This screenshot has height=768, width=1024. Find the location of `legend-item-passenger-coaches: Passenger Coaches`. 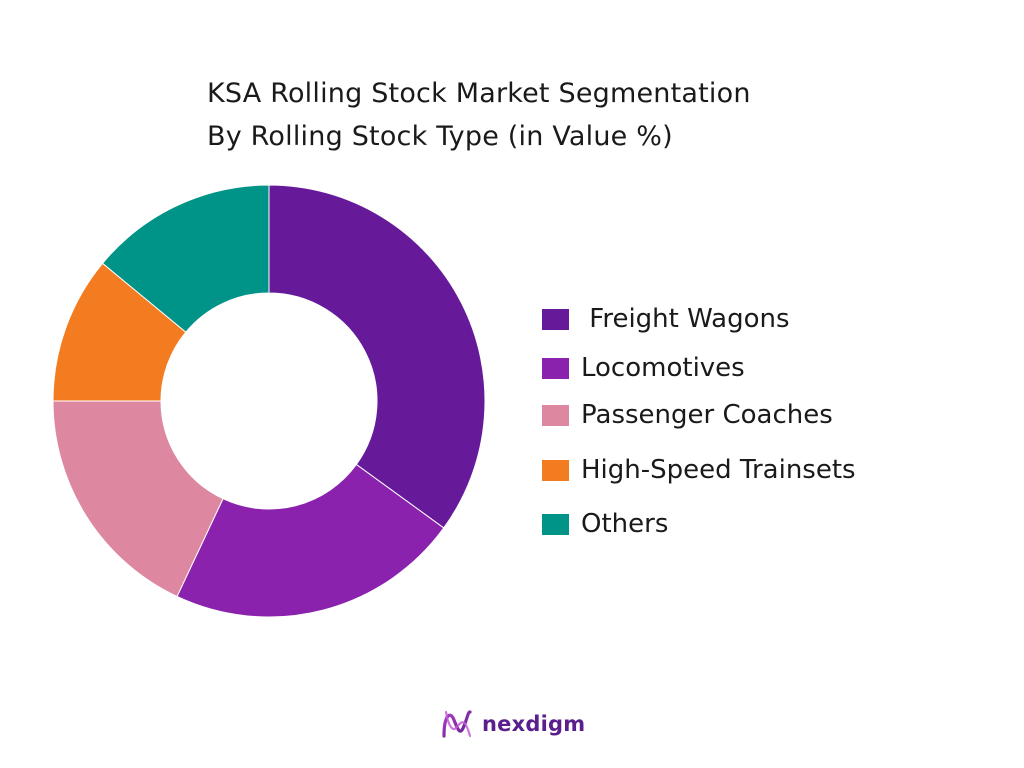

legend-item-passenger-coaches: Passenger Coaches is located at coordinates (687, 415).